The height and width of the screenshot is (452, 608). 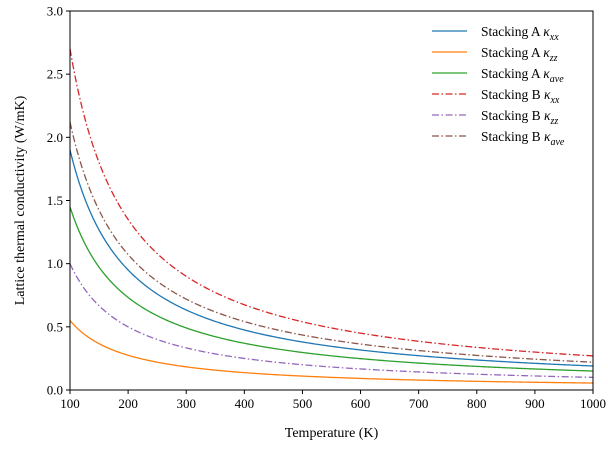 What do you see at coordinates (332, 433) in the screenshot?
I see `x-axis-label: Temperature (K)` at bounding box center [332, 433].